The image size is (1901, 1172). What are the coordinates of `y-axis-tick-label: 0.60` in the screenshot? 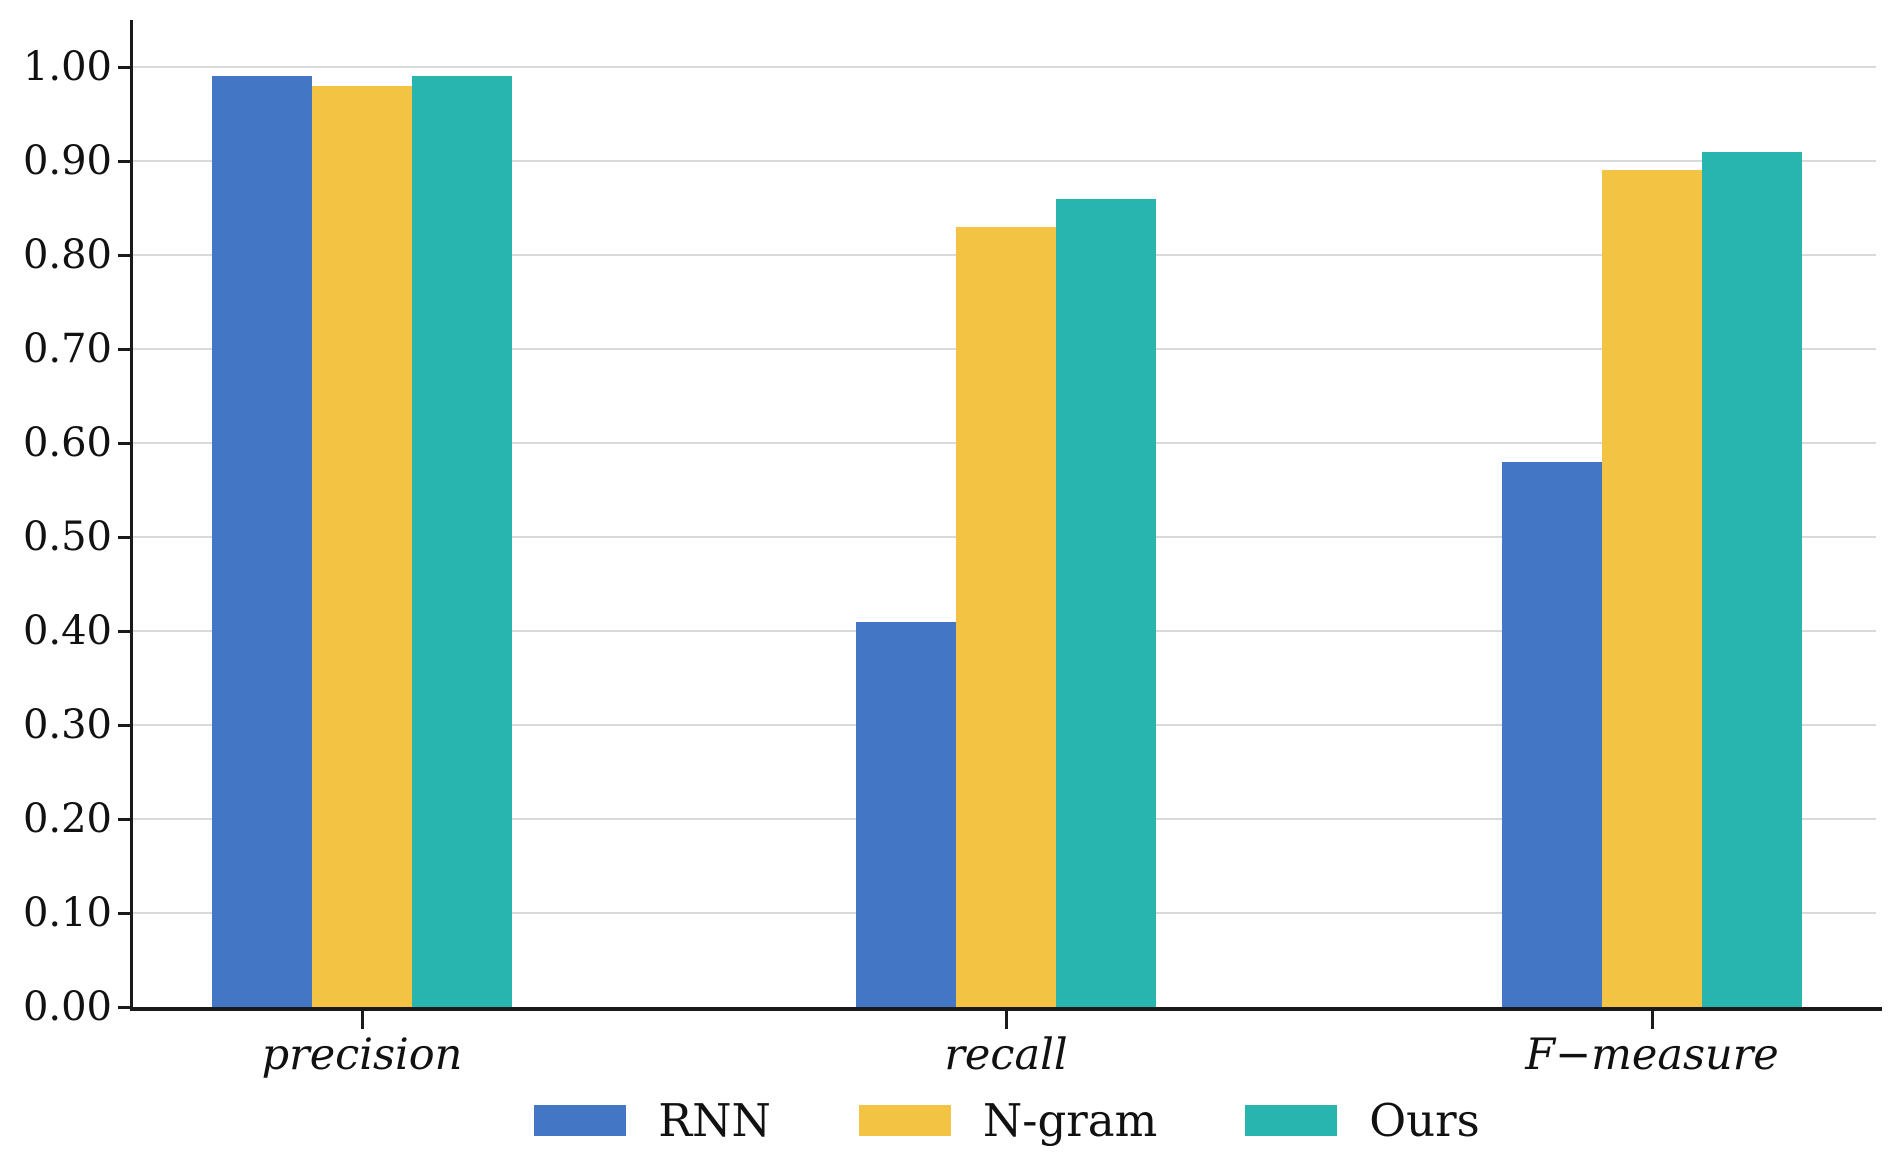 It's located at (67, 443).